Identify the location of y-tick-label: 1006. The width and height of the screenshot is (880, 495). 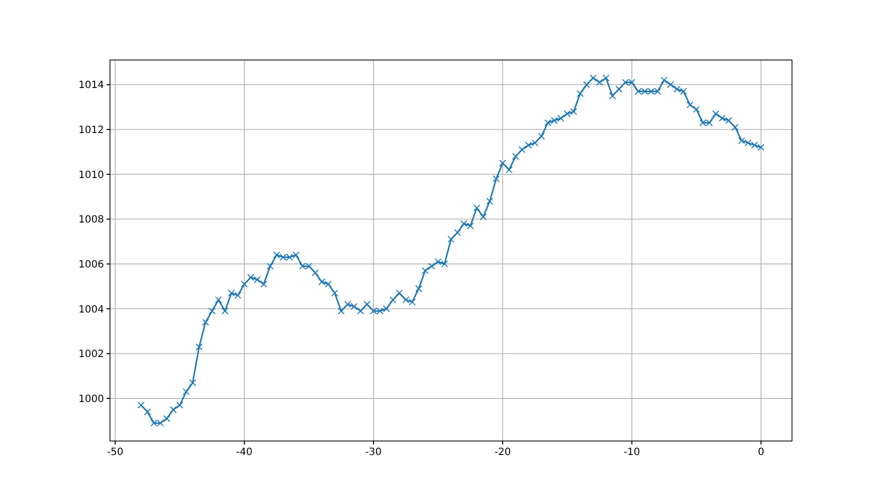
(91, 264).